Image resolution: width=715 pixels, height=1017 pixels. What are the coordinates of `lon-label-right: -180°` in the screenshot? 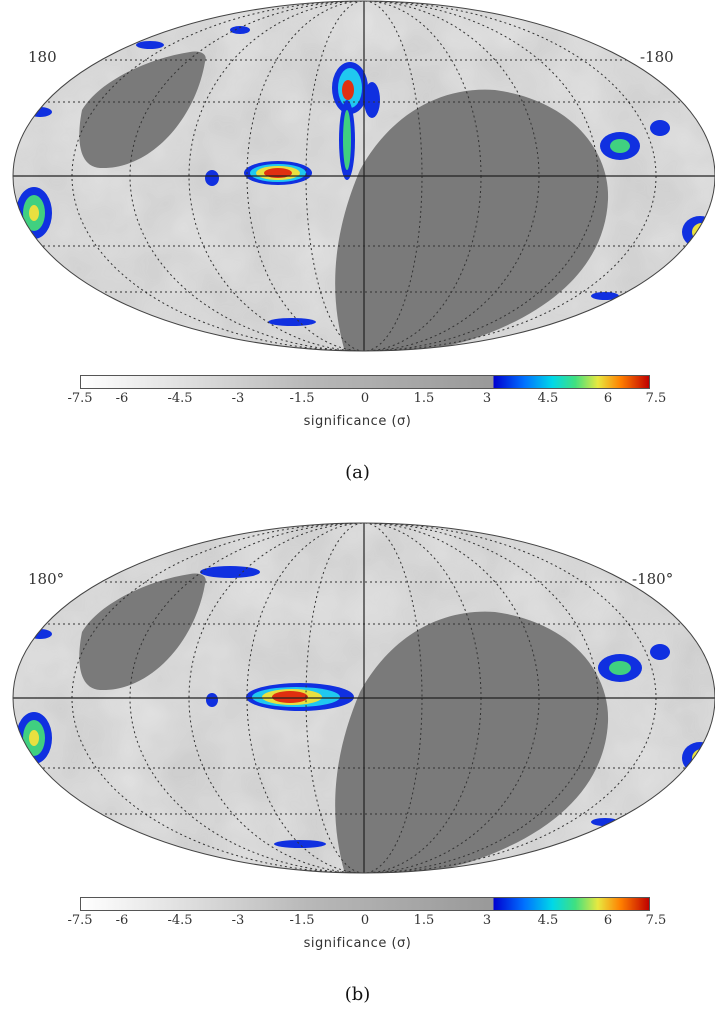 It's located at (653, 579).